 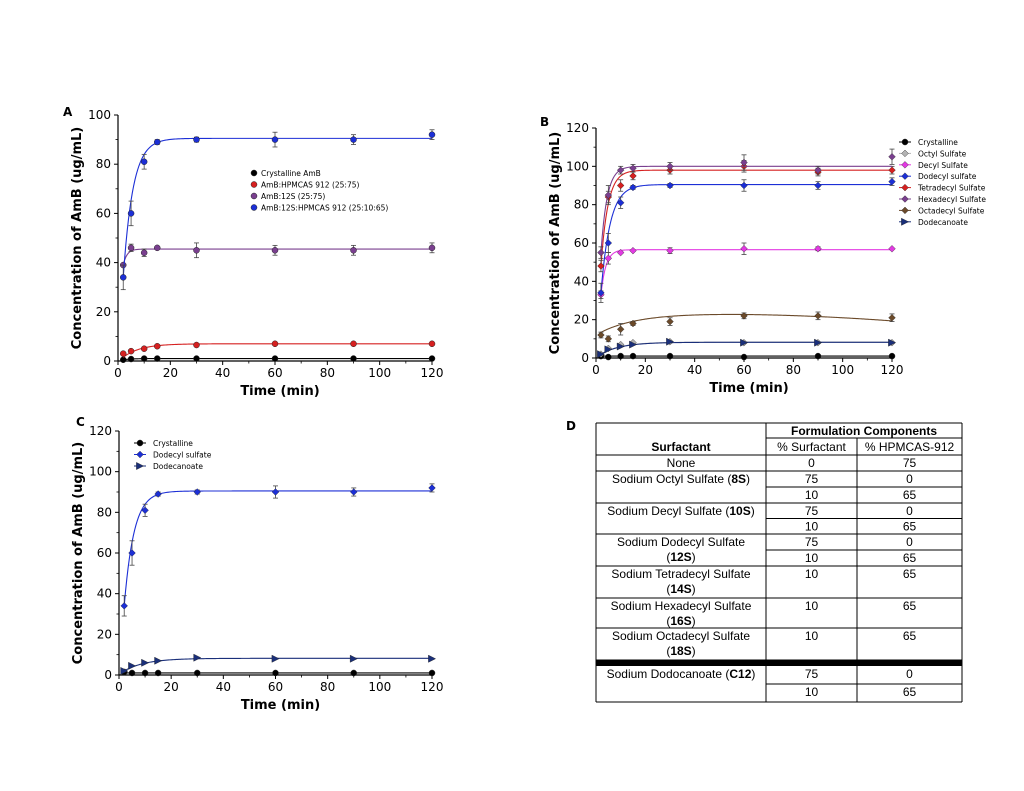 I want to click on x-tick-label: 20, so click(x=170, y=373).